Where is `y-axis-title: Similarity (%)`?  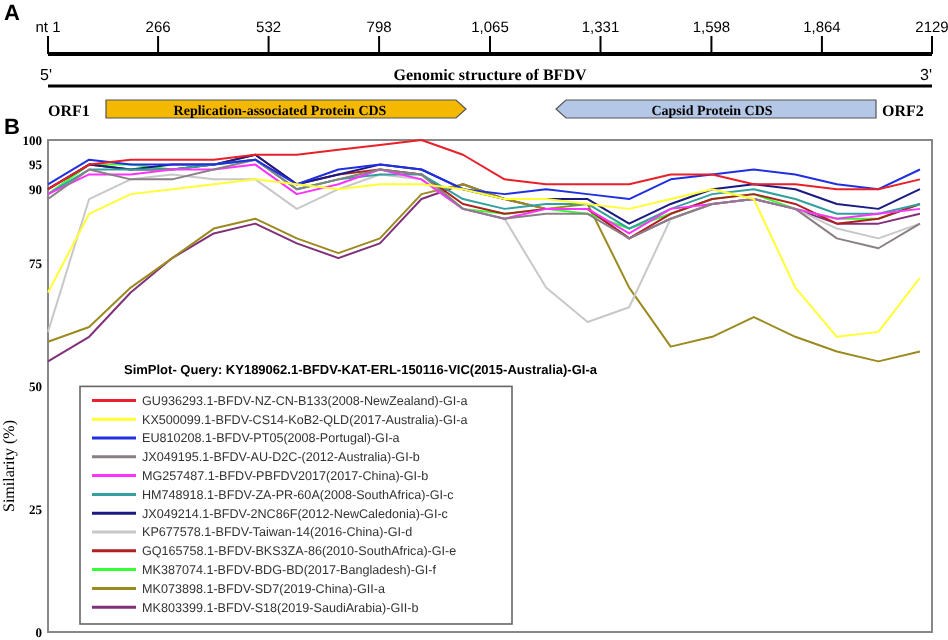
y-axis-title: Similarity (%) is located at coordinates (9, 465).